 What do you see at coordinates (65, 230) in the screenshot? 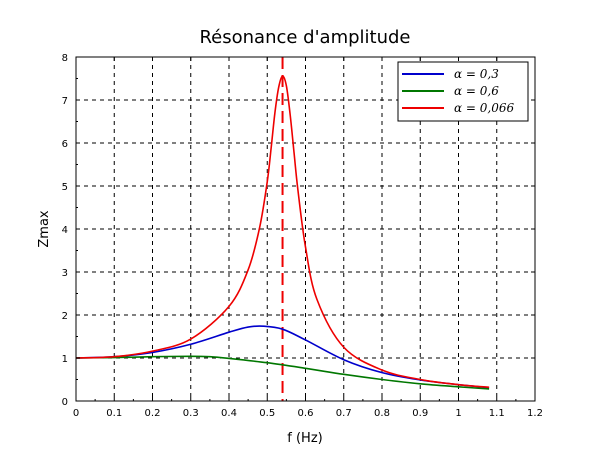
I see `y-tick-label: 4` at bounding box center [65, 230].